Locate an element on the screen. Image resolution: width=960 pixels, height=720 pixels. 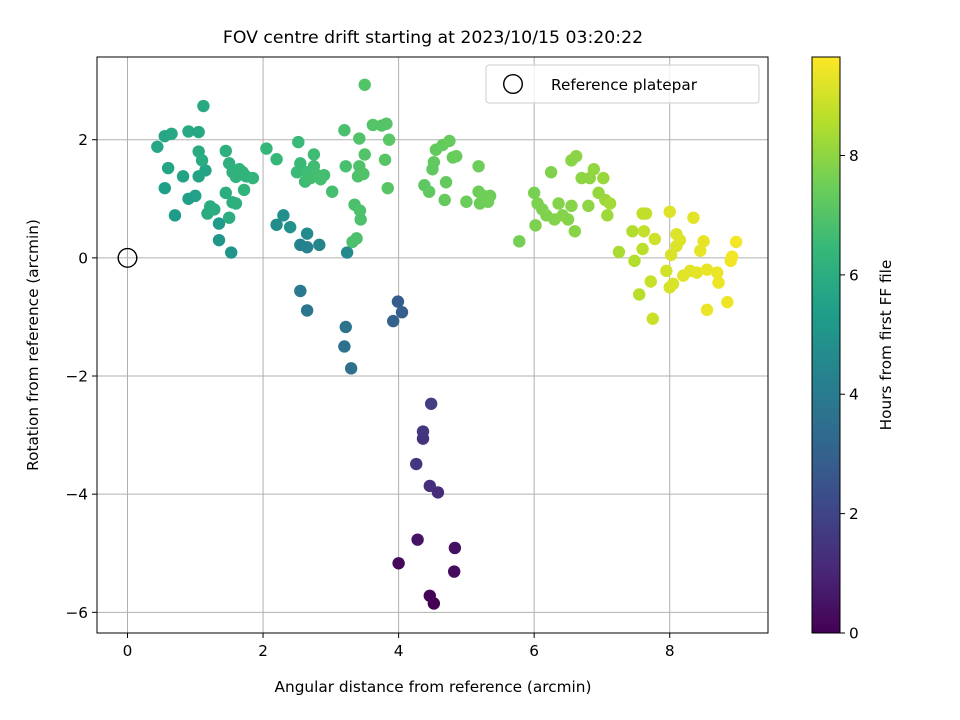
x-tick-label: 4 is located at coordinates (399, 651).